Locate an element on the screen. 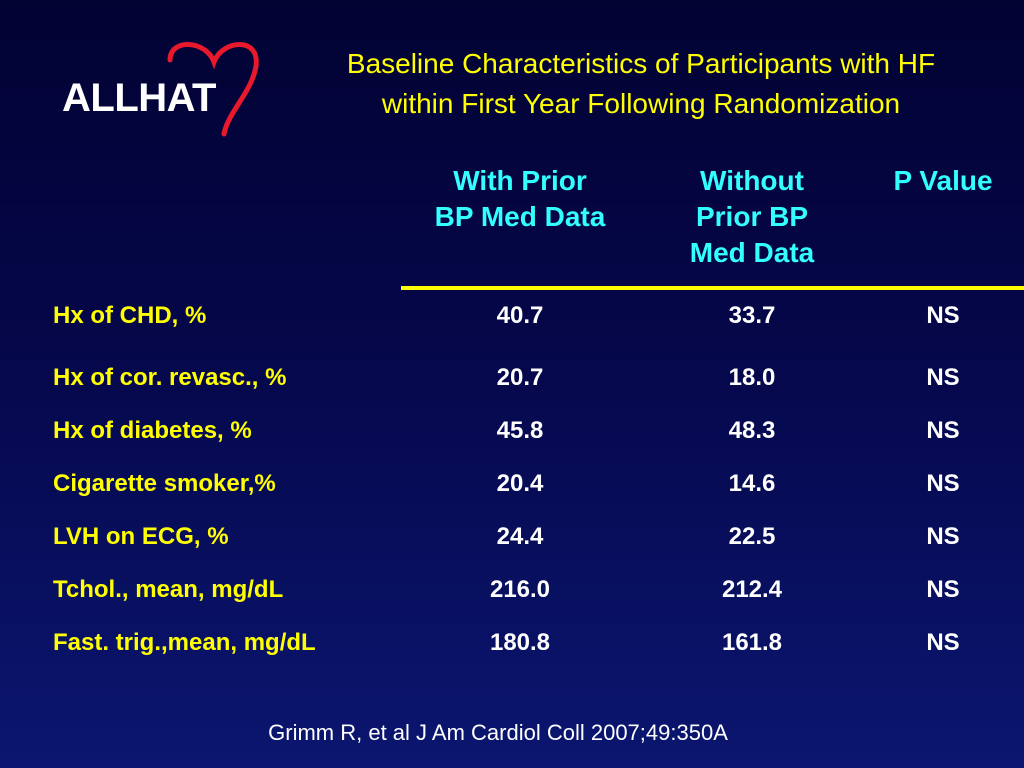  column-header-line: Without is located at coordinates (752, 180).